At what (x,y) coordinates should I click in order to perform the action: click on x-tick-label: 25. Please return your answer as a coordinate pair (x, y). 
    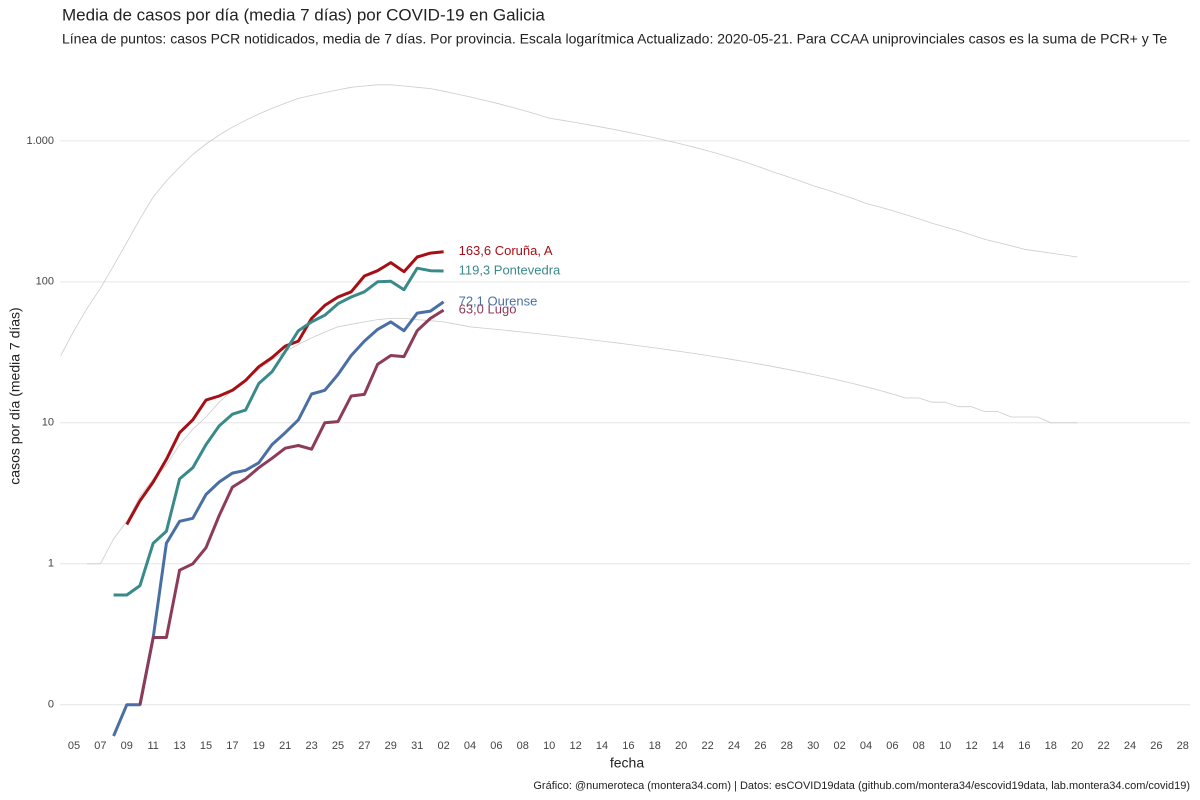
    Looking at the image, I should click on (338, 746).